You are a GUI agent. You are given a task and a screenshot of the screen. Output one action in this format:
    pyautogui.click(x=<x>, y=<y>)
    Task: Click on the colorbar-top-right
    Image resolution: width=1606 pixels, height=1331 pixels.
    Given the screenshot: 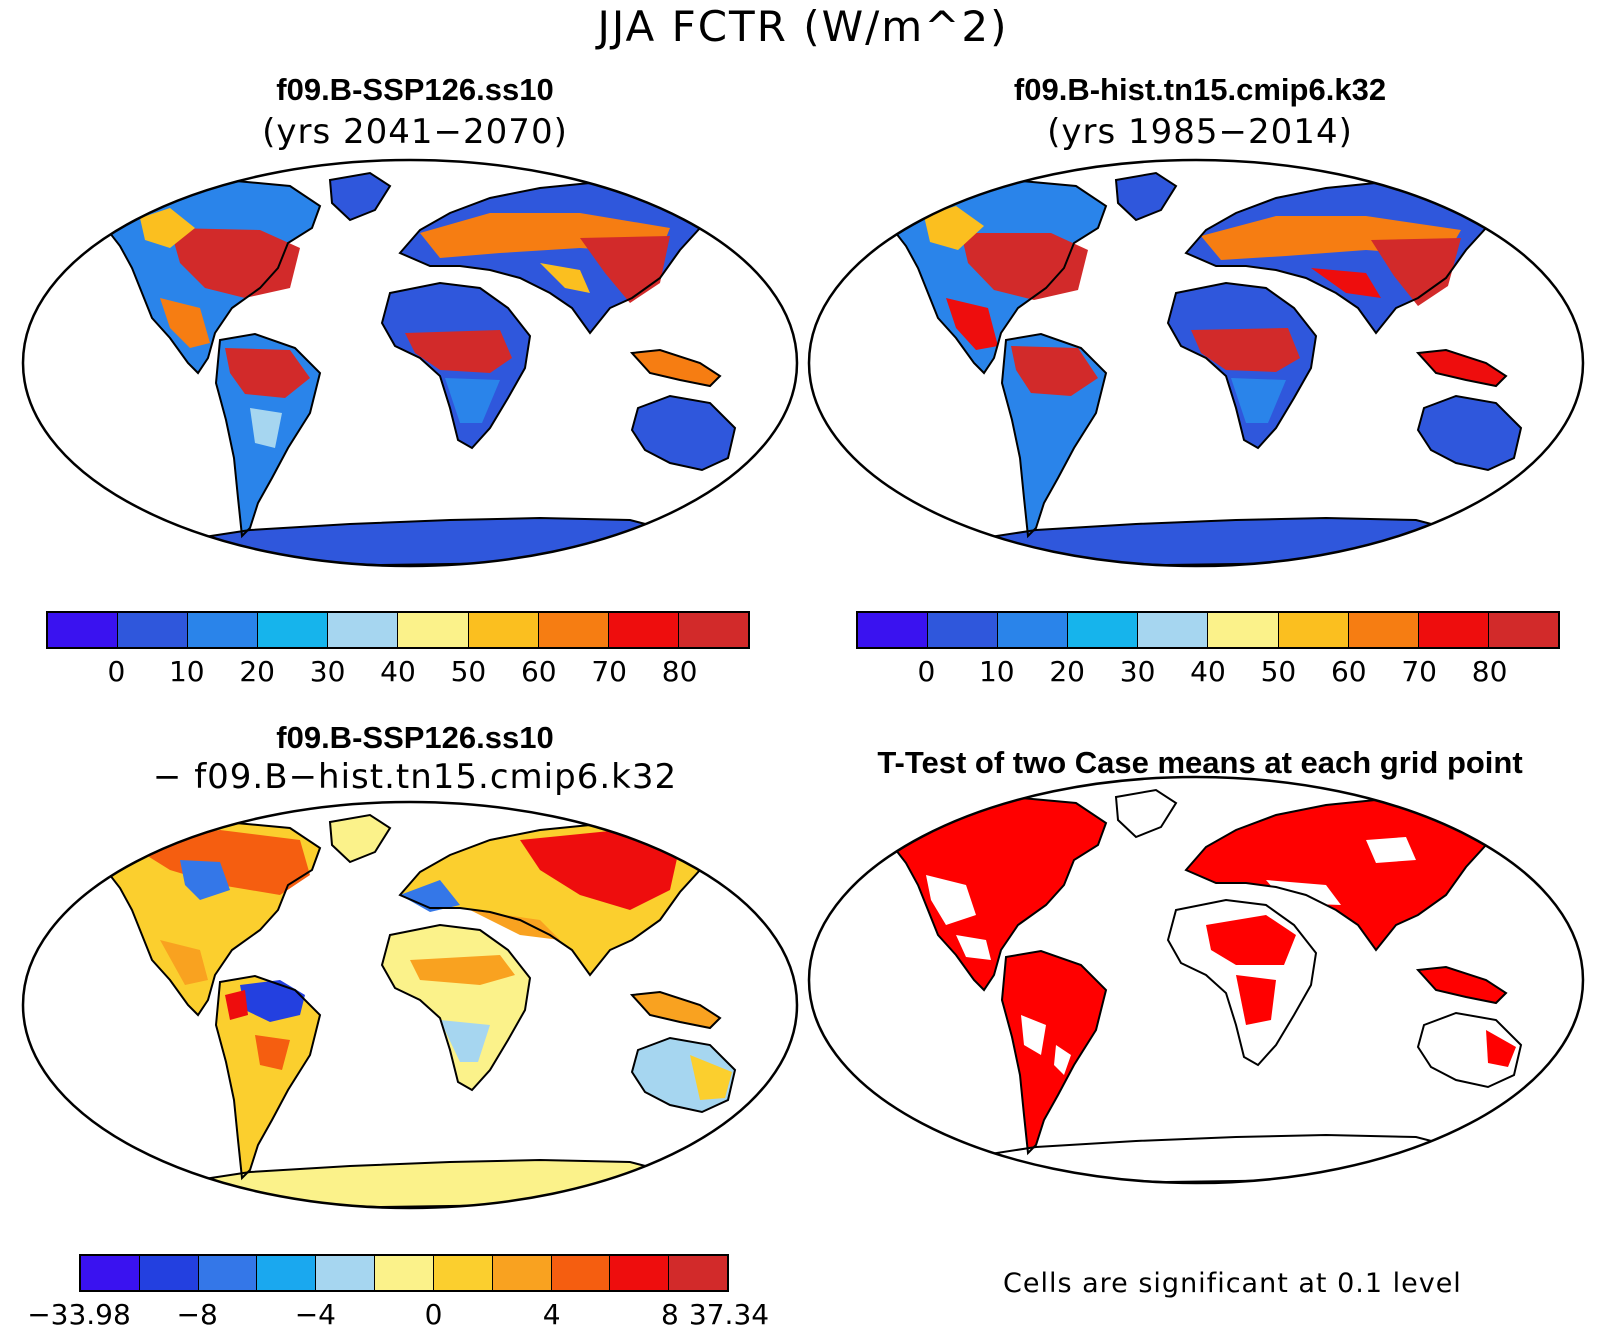 What is the action you would take?
    pyautogui.click(x=1208, y=630)
    